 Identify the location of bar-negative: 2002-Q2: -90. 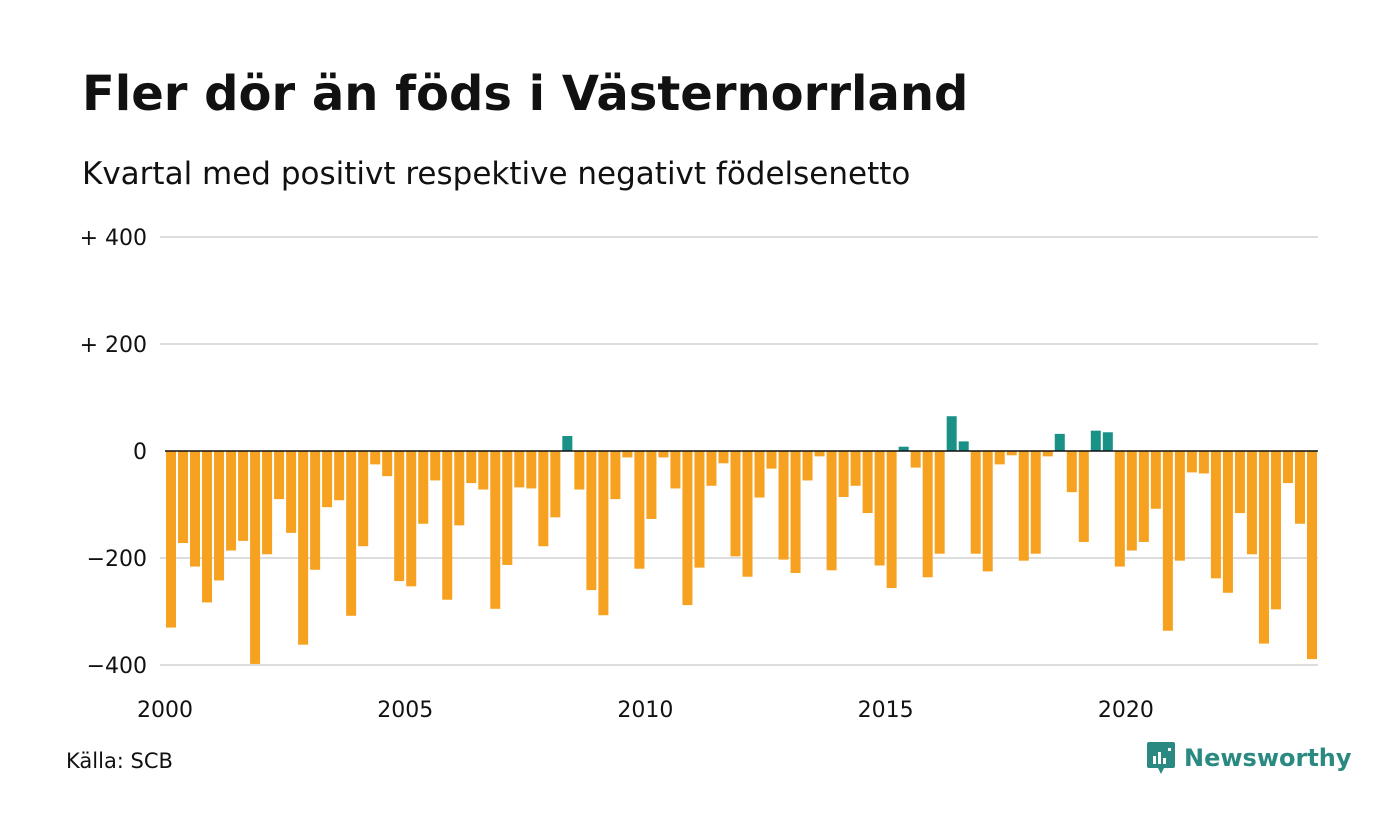
(279, 475).